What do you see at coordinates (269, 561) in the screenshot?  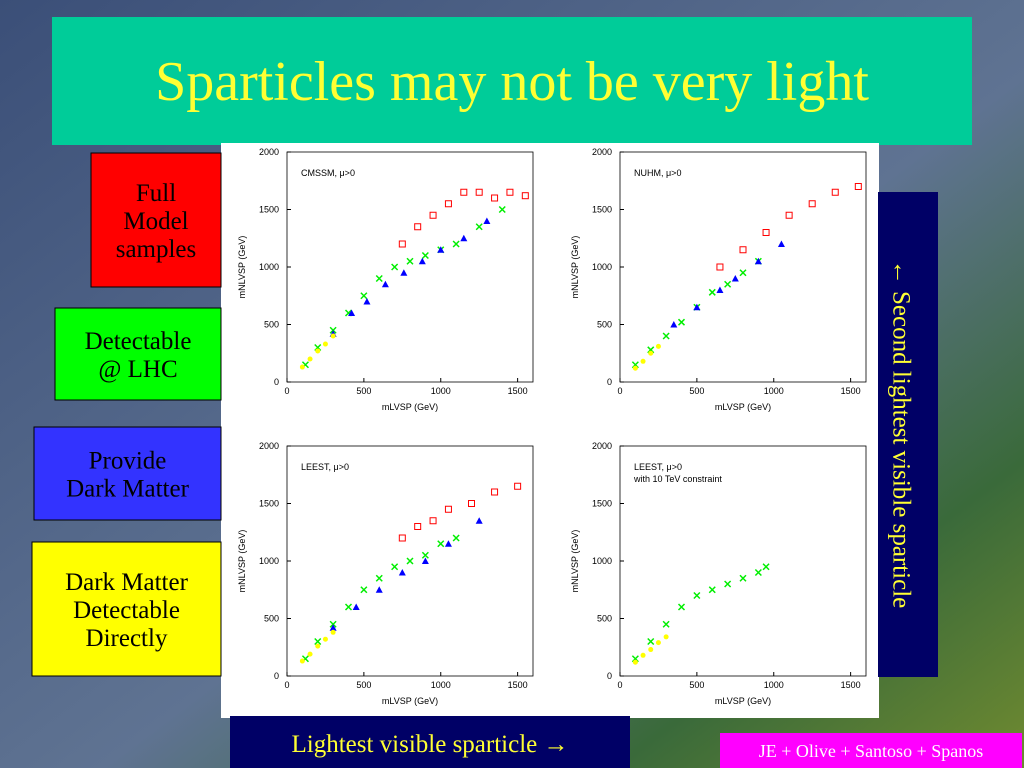 I see `y-tick-label: 1000` at bounding box center [269, 561].